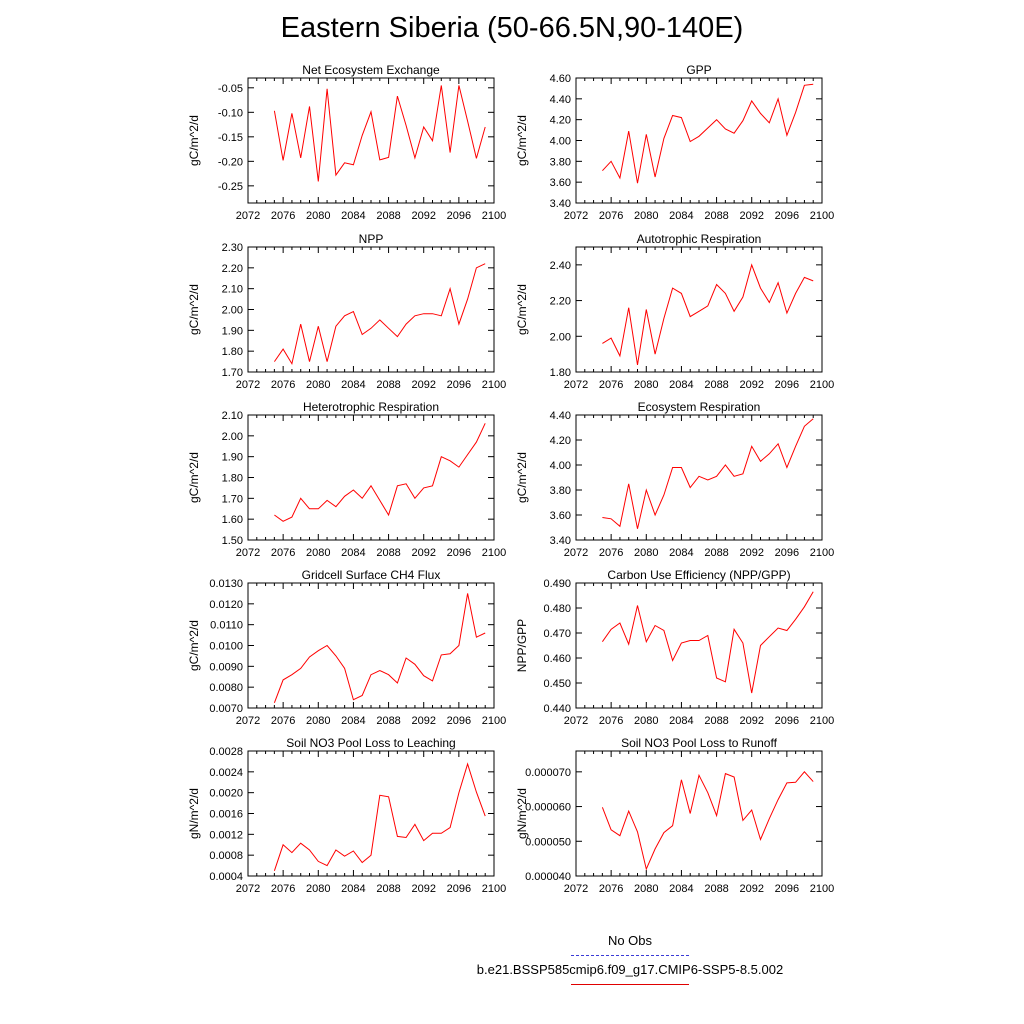 The image size is (1024, 1024). I want to click on y-tick-label: 0.000050, so click(548, 842).